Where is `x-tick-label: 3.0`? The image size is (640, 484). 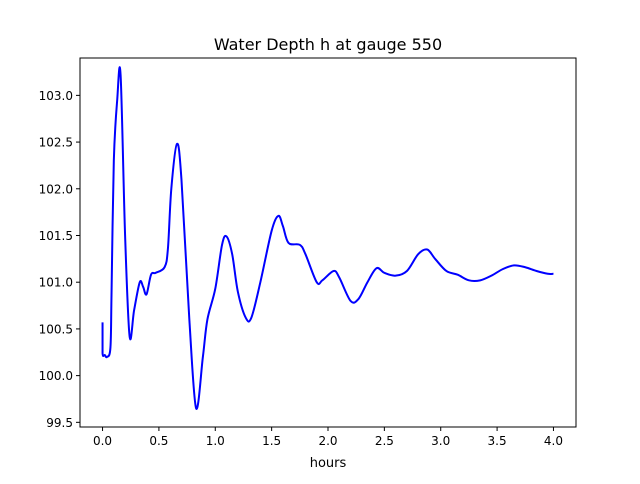
x-tick-label: 3.0 is located at coordinates (440, 441).